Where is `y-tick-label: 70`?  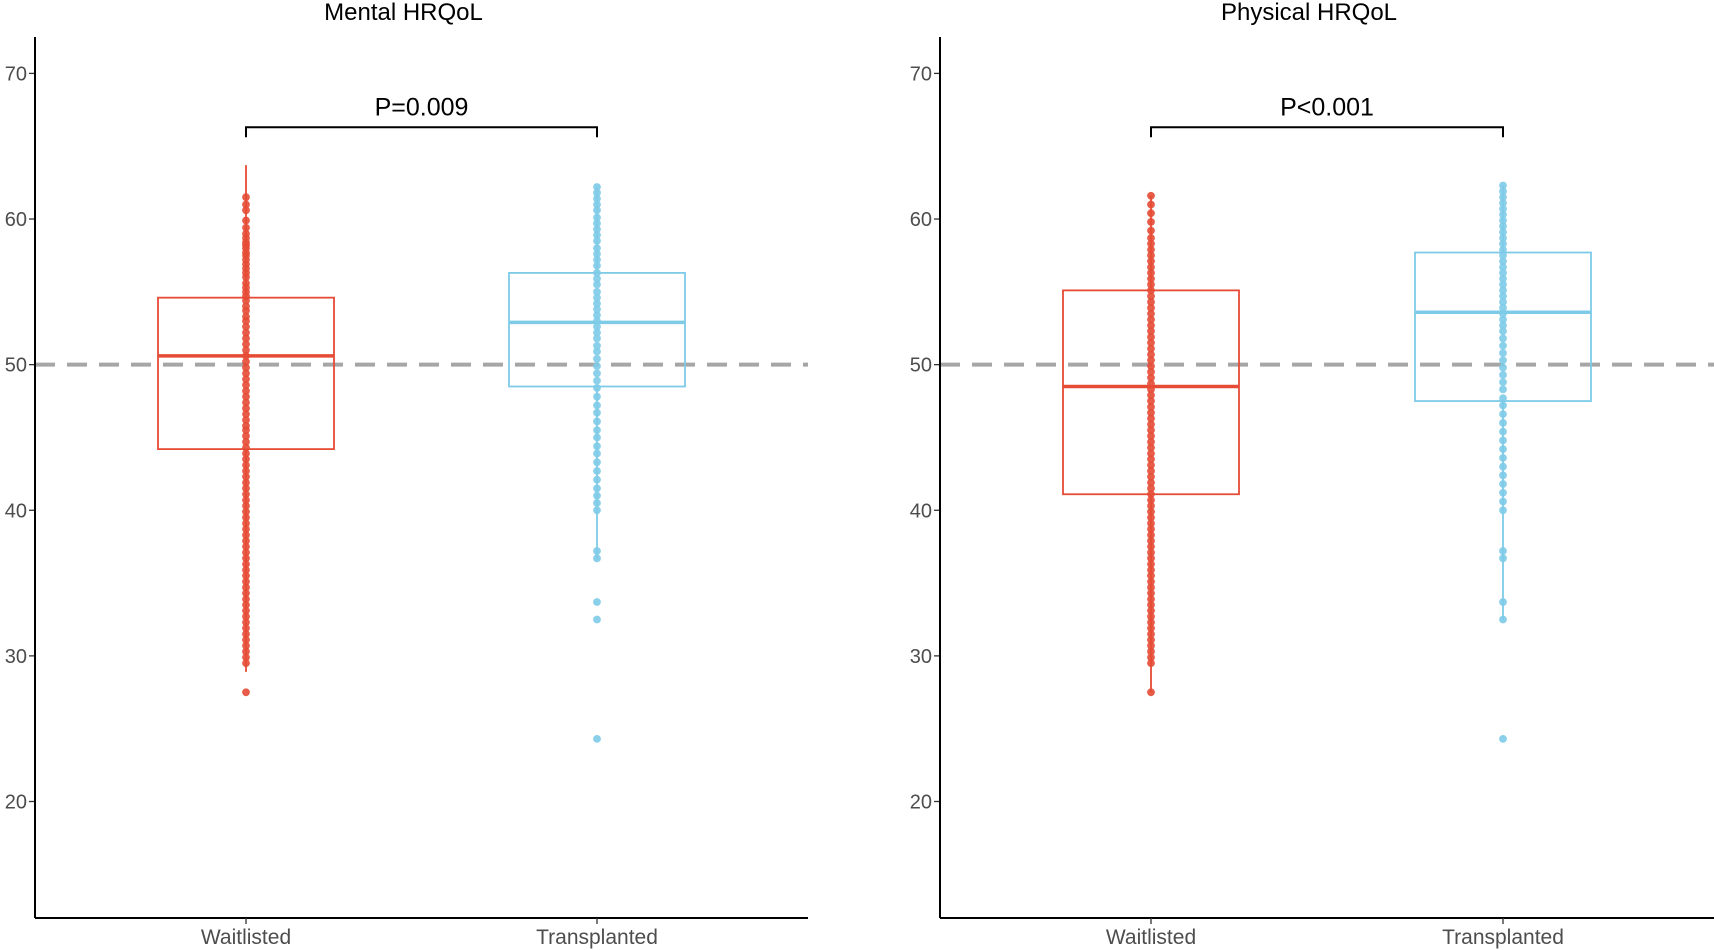
y-tick-label: 70 is located at coordinates (16, 74).